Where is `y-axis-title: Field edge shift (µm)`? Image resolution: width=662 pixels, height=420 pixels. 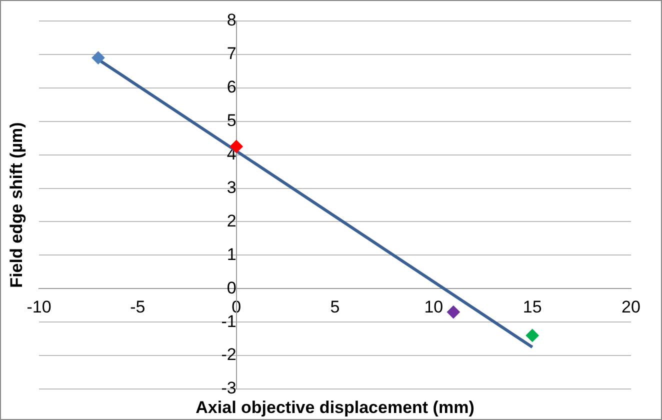 y-axis-title: Field edge shift (µm) is located at coordinates (16, 205).